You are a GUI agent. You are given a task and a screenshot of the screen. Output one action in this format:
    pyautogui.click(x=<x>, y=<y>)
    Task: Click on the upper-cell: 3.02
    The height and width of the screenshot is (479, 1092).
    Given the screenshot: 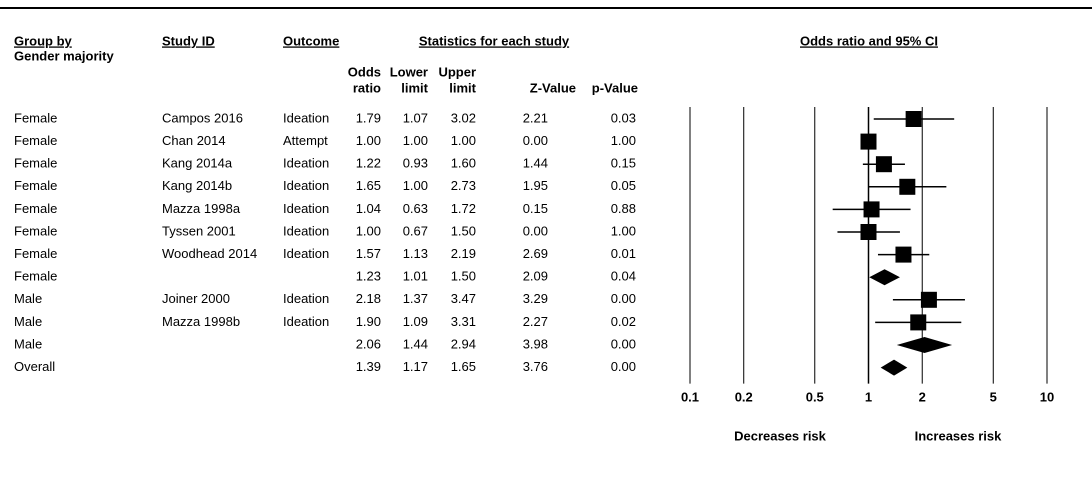 What is the action you would take?
    pyautogui.click(x=463, y=117)
    